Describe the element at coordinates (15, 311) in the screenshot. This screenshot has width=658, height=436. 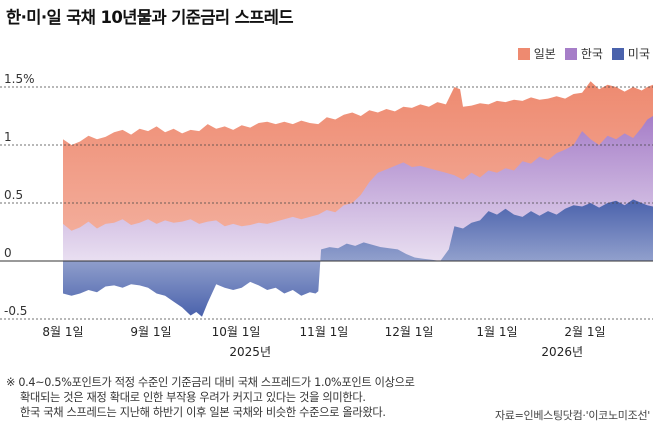
I see `y-tick-label: -0.5` at that location.